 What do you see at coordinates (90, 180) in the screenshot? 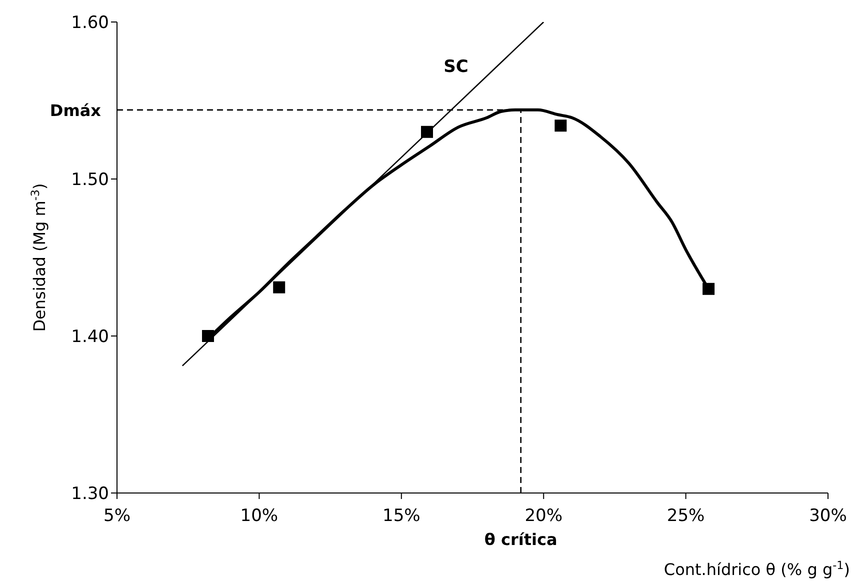
I see `y-tick-label: 1.50` at bounding box center [90, 180].